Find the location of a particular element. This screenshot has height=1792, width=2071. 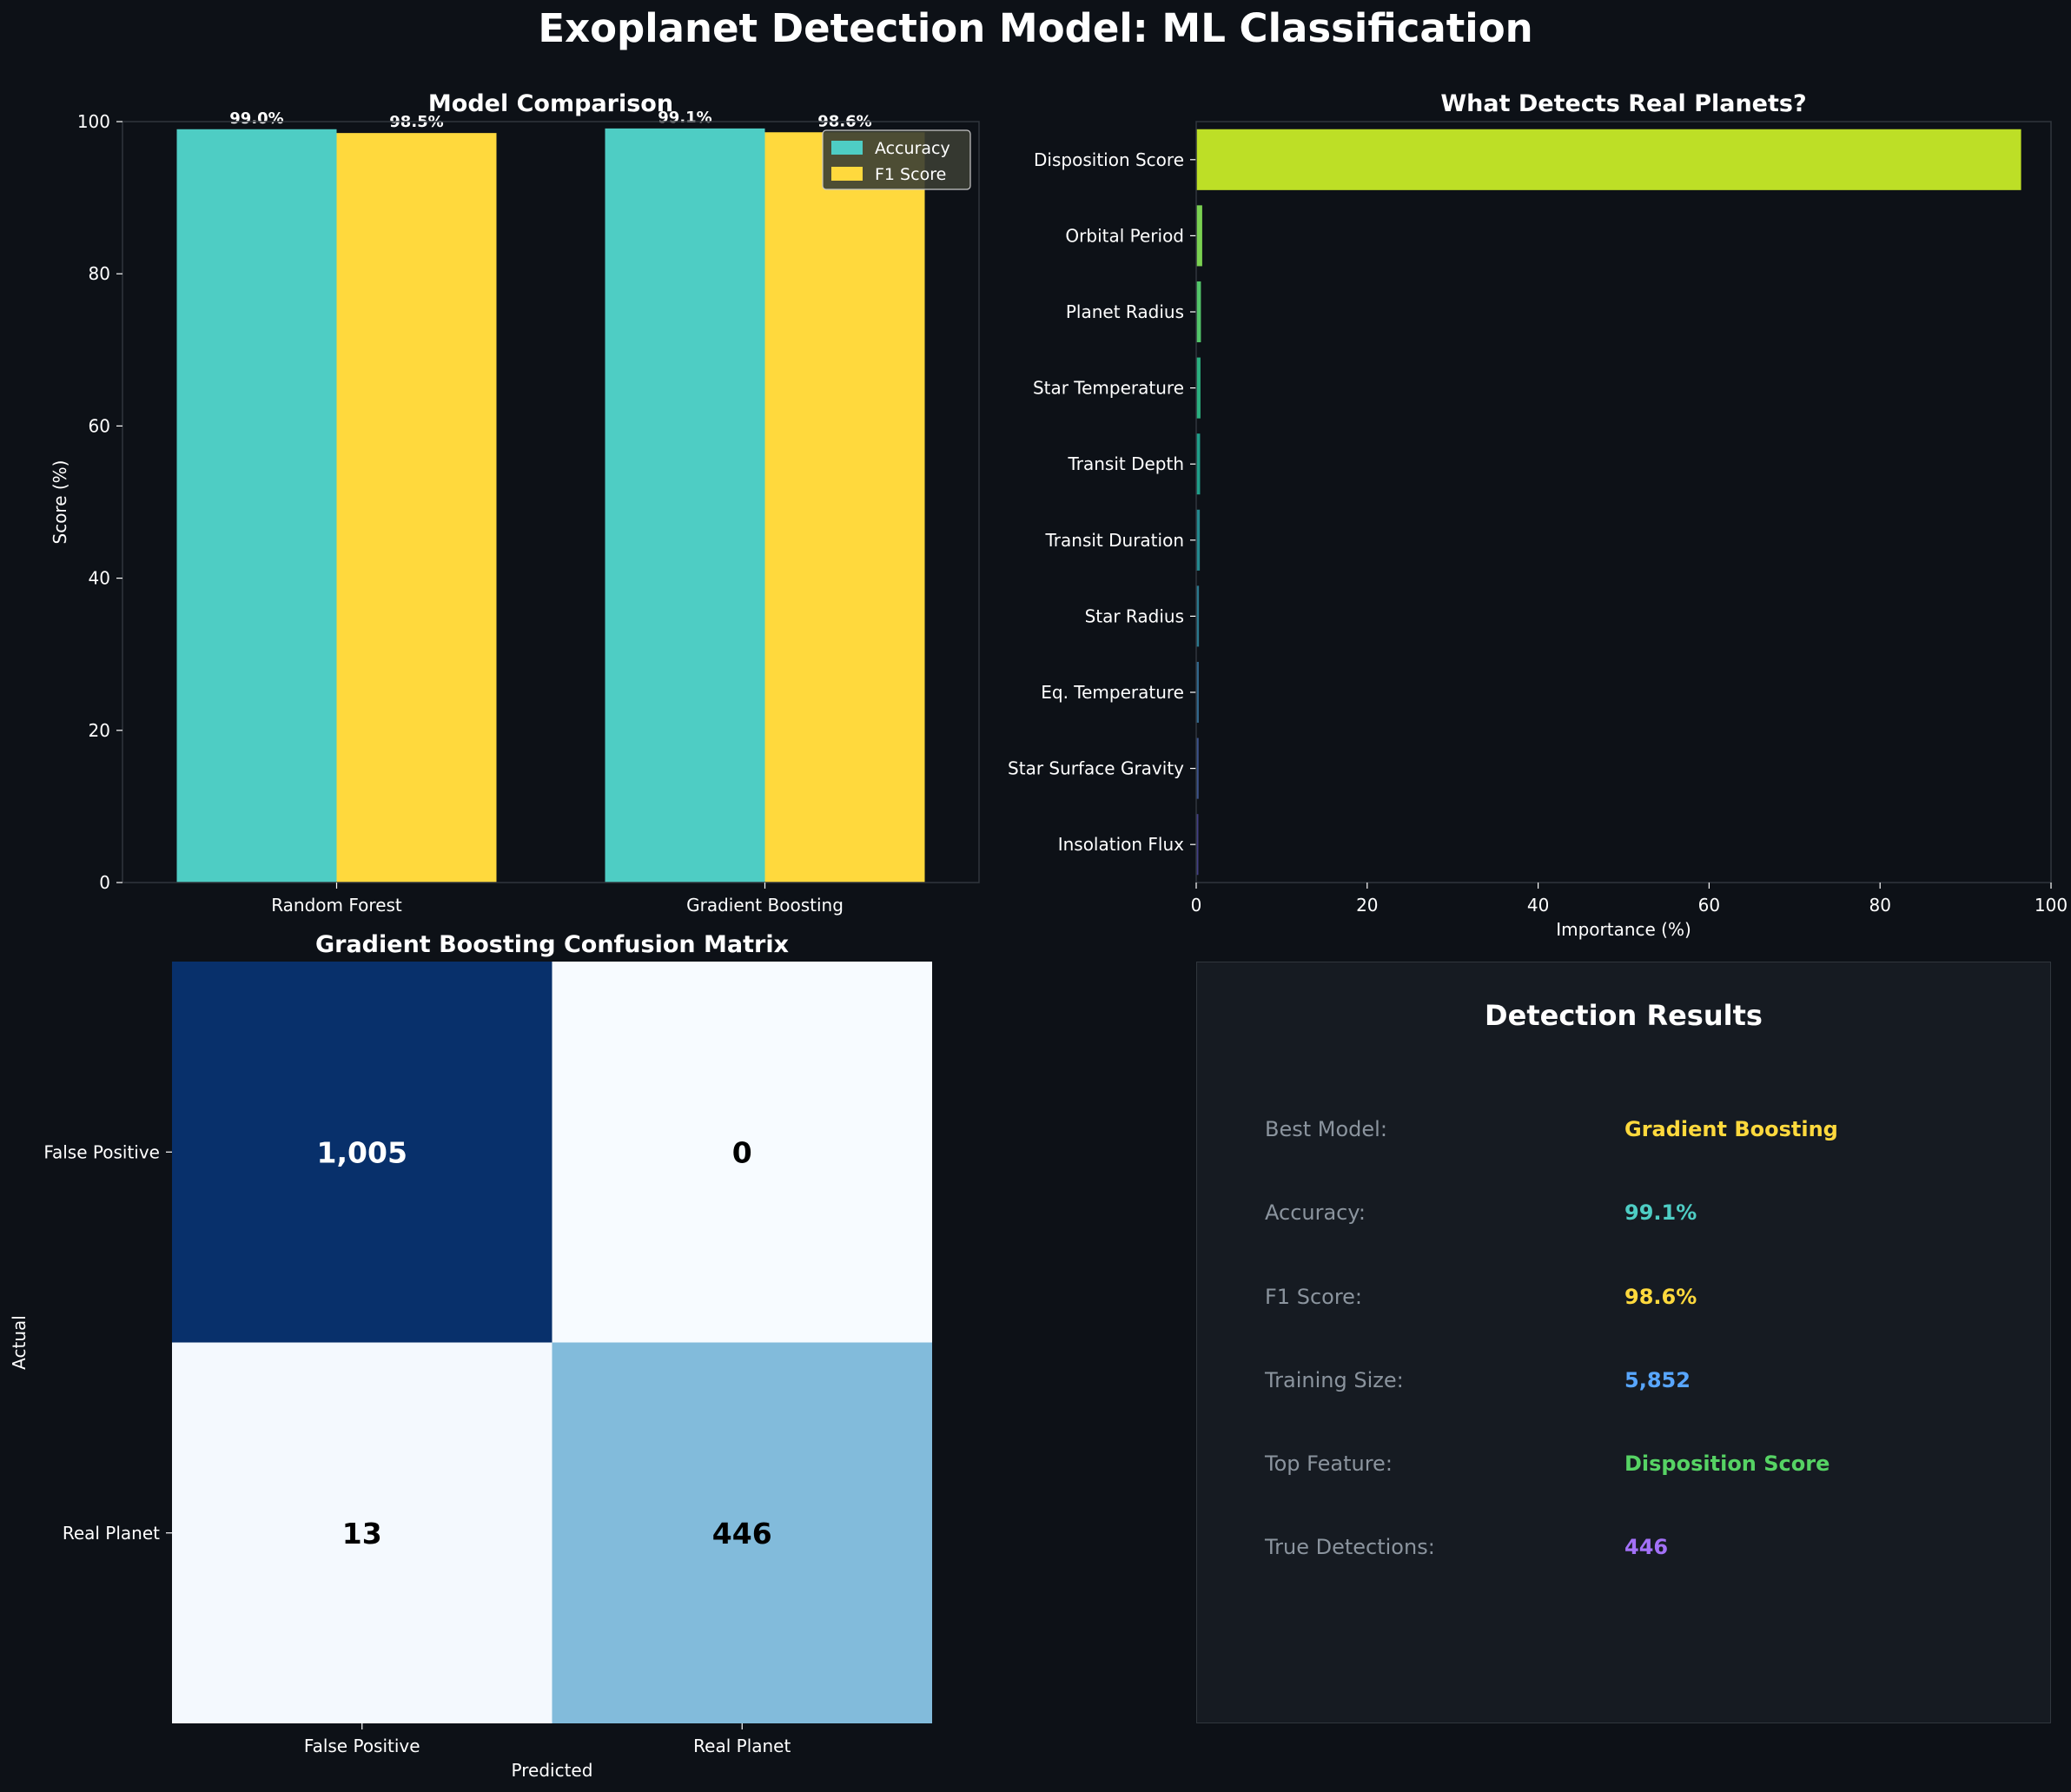

heatmap-cell-value: 446 is located at coordinates (742, 1534).